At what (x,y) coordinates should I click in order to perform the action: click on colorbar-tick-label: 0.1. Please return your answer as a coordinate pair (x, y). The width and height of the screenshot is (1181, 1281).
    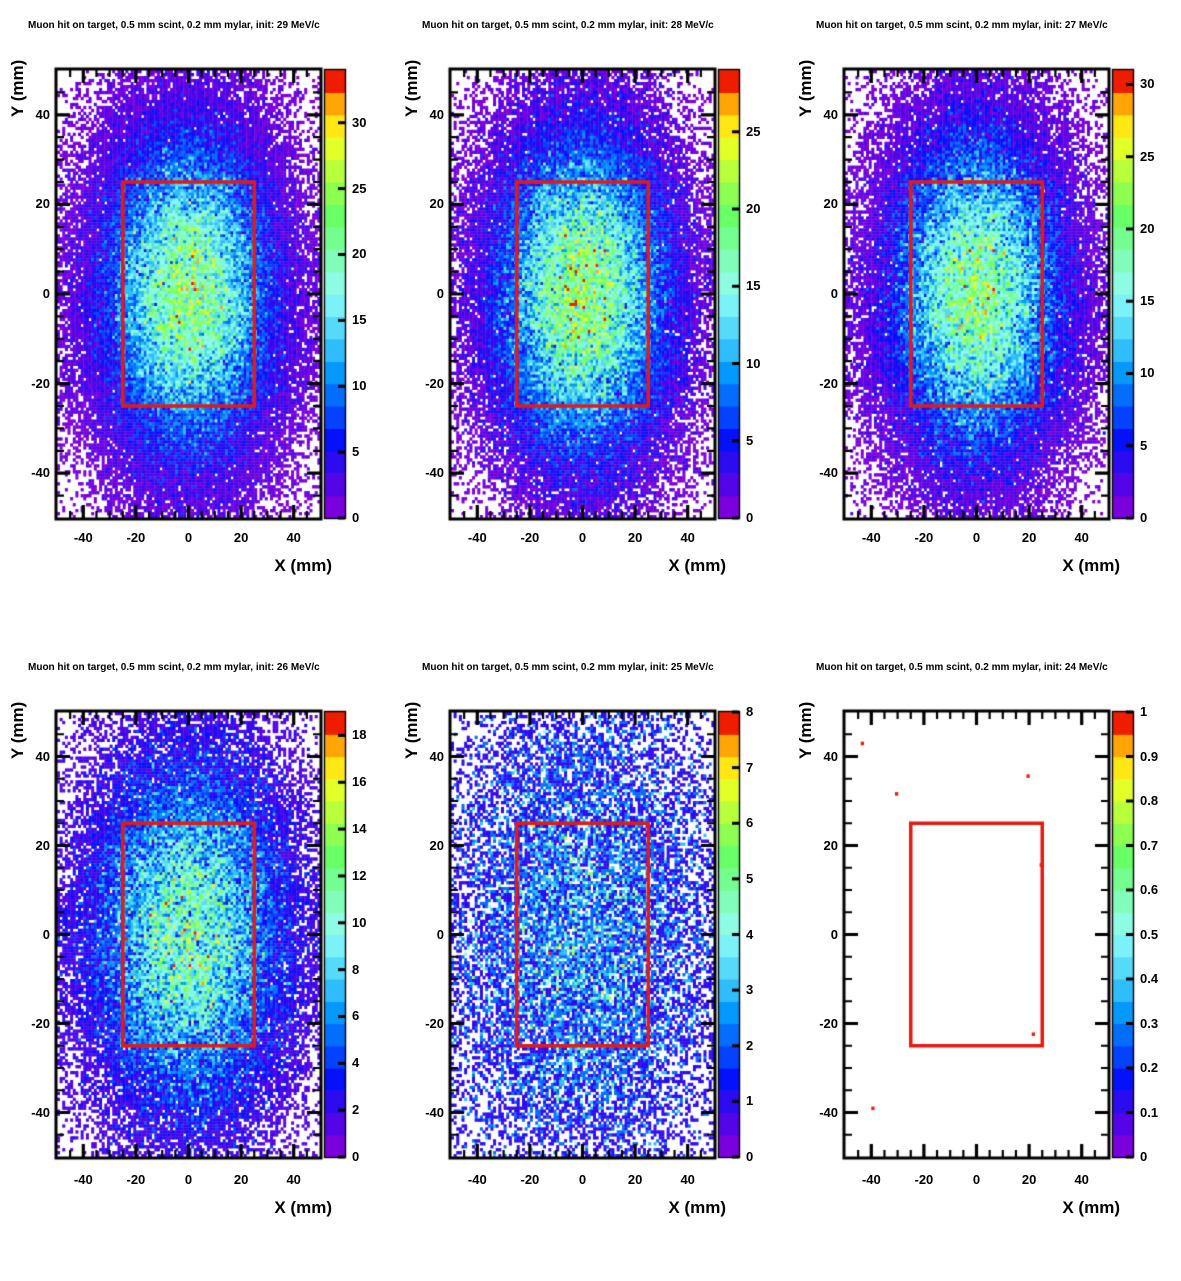
    Looking at the image, I should click on (1149, 1112).